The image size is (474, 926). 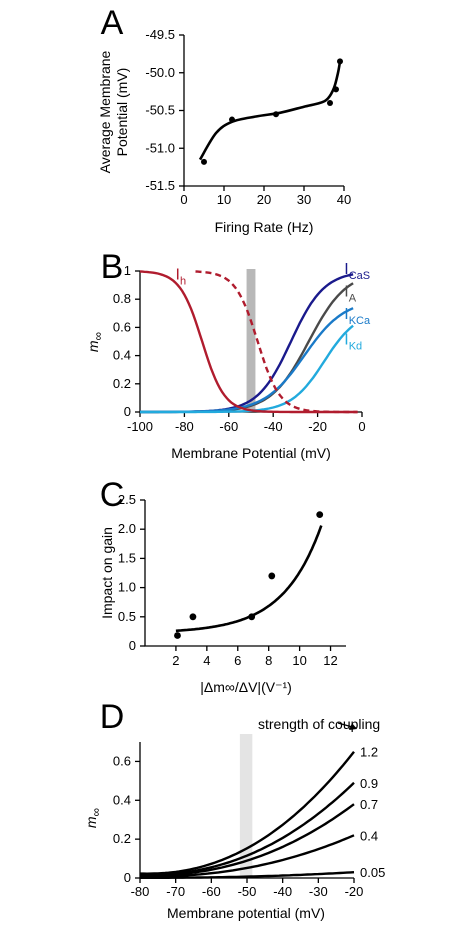 I want to click on series-label: IKCa, so click(x=357, y=316).